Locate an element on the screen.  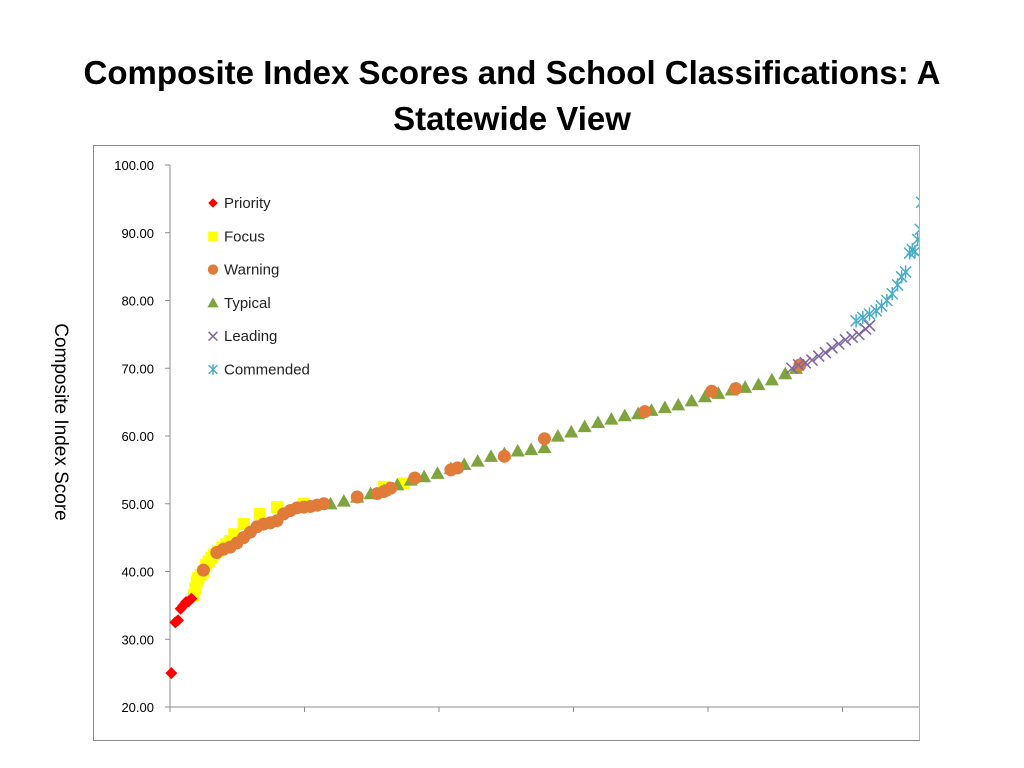
legend-marker-priority is located at coordinates (213, 203).